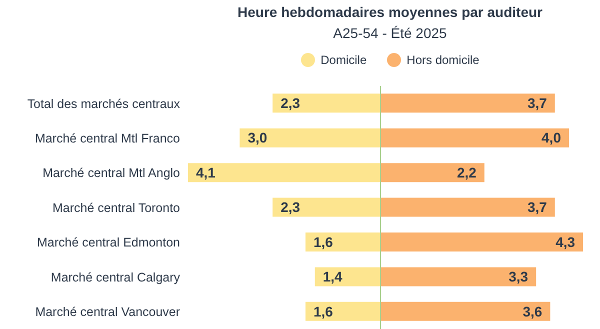 The image size is (600, 329). Describe the element at coordinates (466, 172) in the screenshot. I see `data-label: 2,2` at that location.